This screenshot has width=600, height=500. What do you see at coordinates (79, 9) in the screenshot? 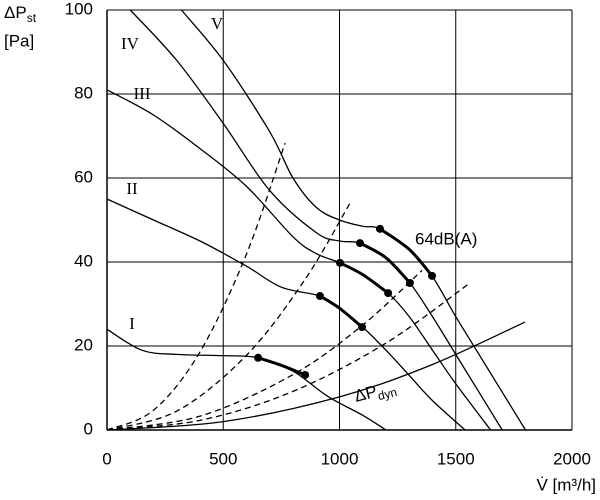
I see `y-tick-label: 100` at bounding box center [79, 9].